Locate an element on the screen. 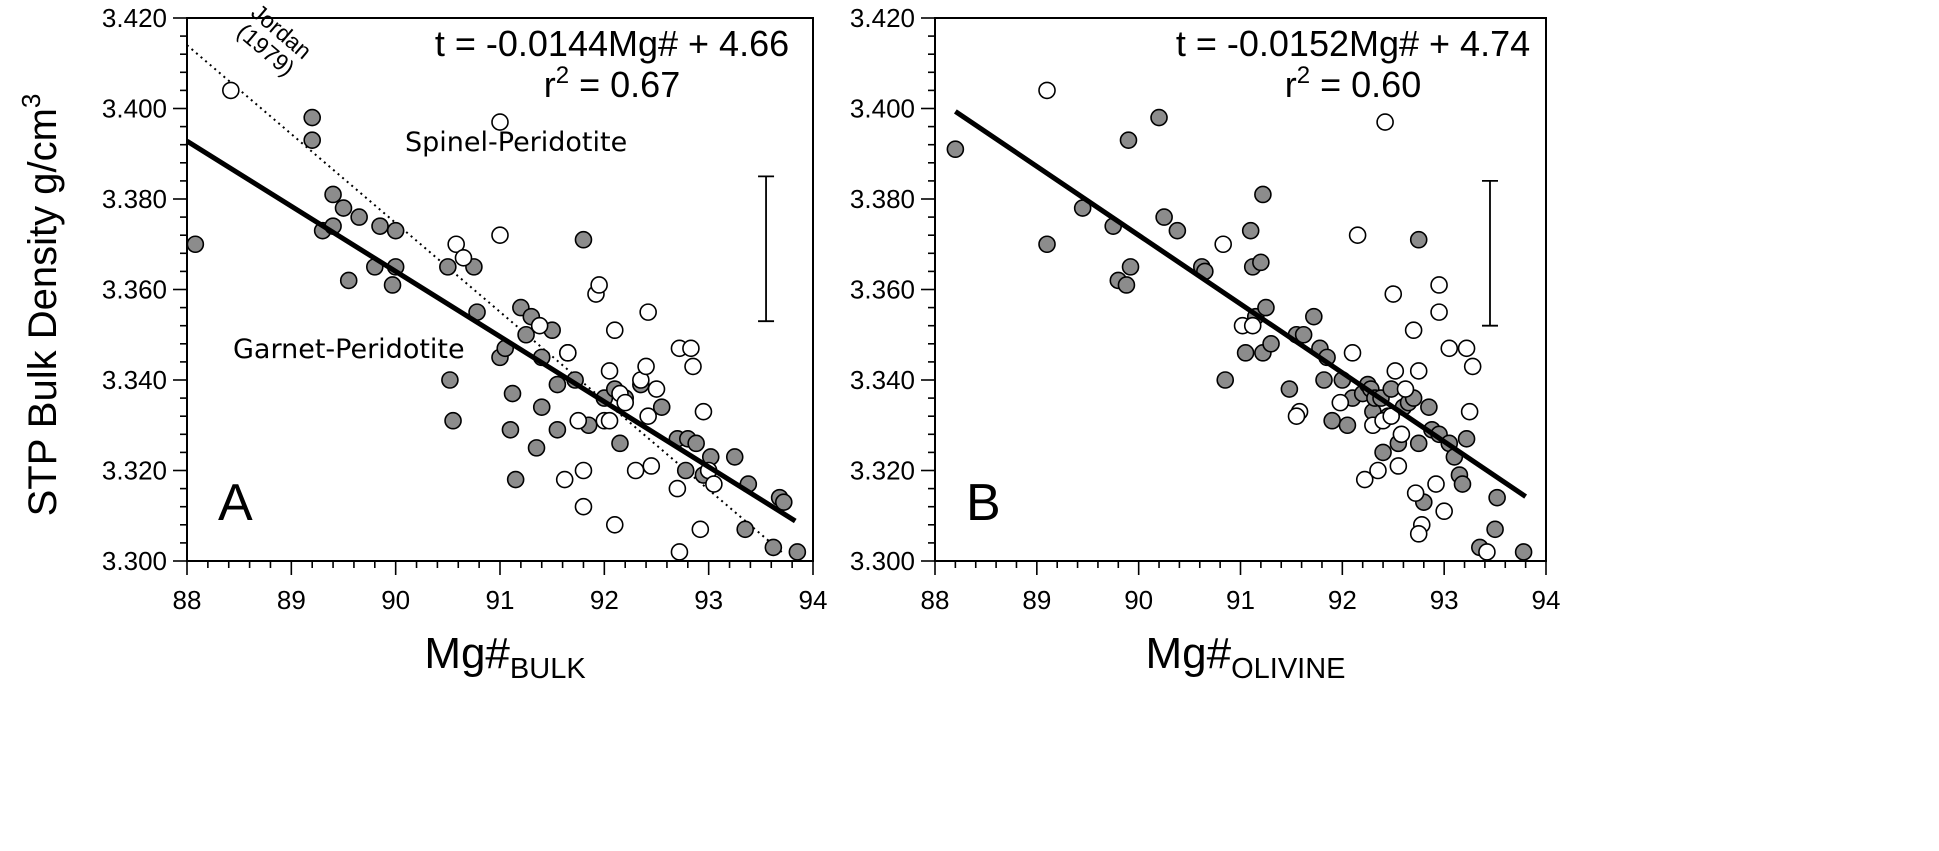  x-tick-label: 93 is located at coordinates (1444, 600).